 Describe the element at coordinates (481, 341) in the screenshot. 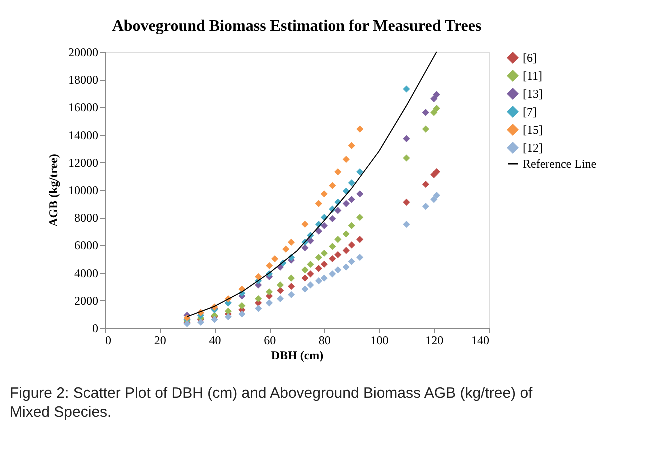

I see `x-tick-label: 140` at that location.